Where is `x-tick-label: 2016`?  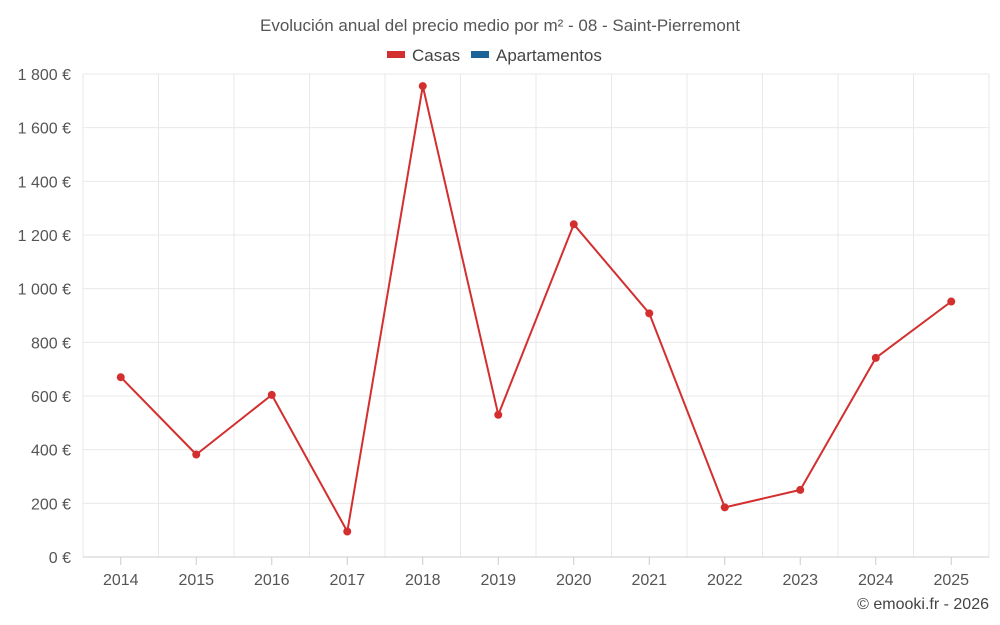 x-tick-label: 2016 is located at coordinates (272, 580).